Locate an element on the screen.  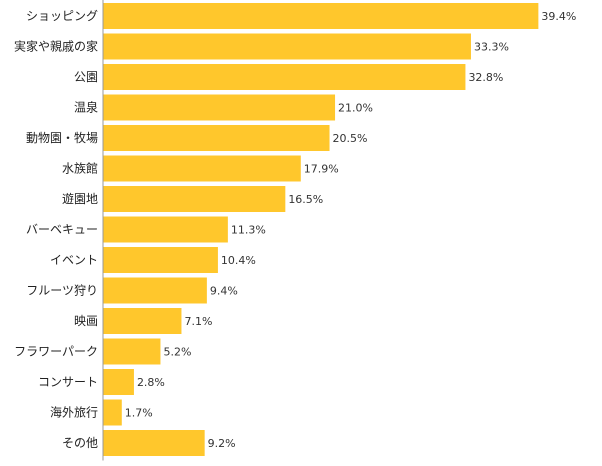
value-label: 21.0% is located at coordinates (355, 108).